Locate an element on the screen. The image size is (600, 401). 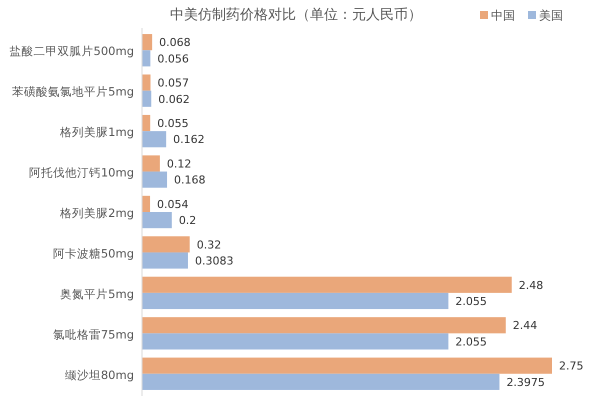
y-tick-label: 阿卡波糖50mg is located at coordinates (93, 253).